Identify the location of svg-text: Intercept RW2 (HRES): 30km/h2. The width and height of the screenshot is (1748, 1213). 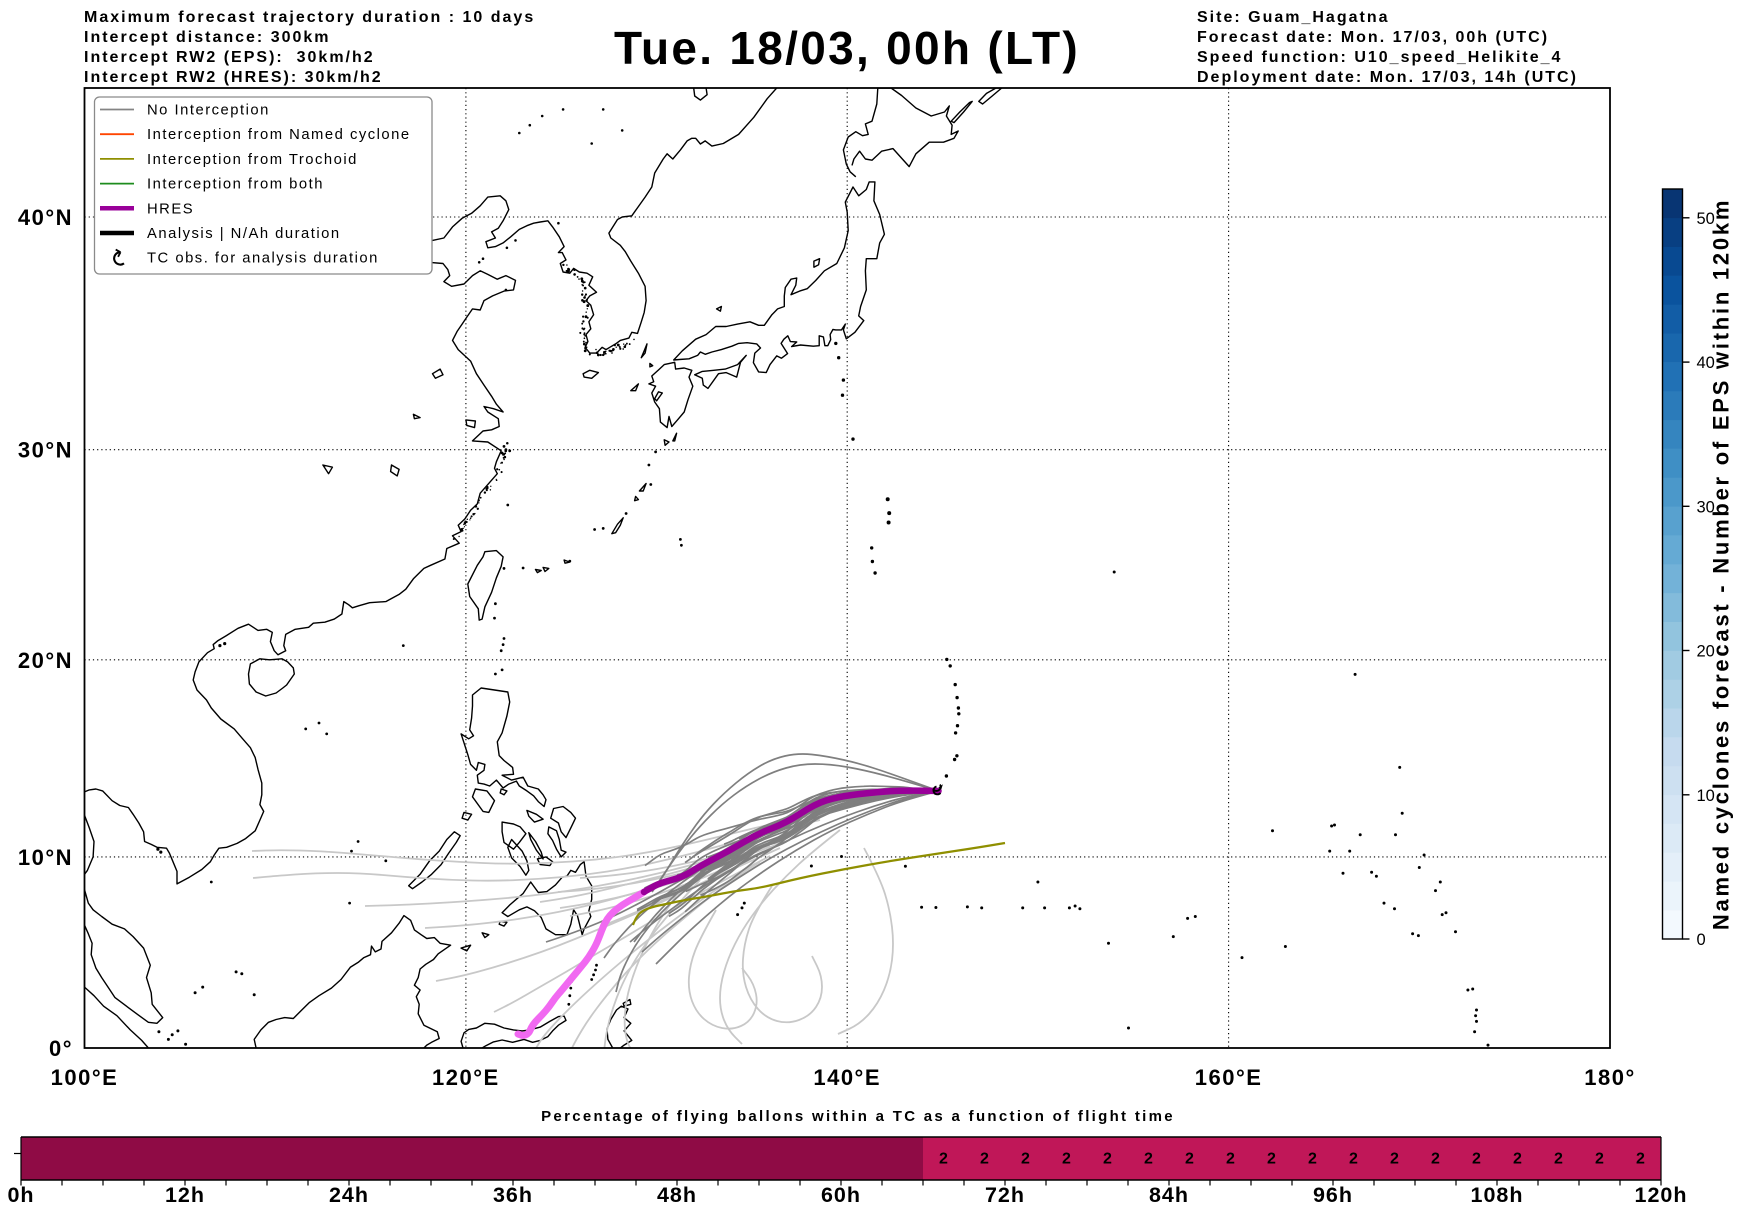
(233, 77).